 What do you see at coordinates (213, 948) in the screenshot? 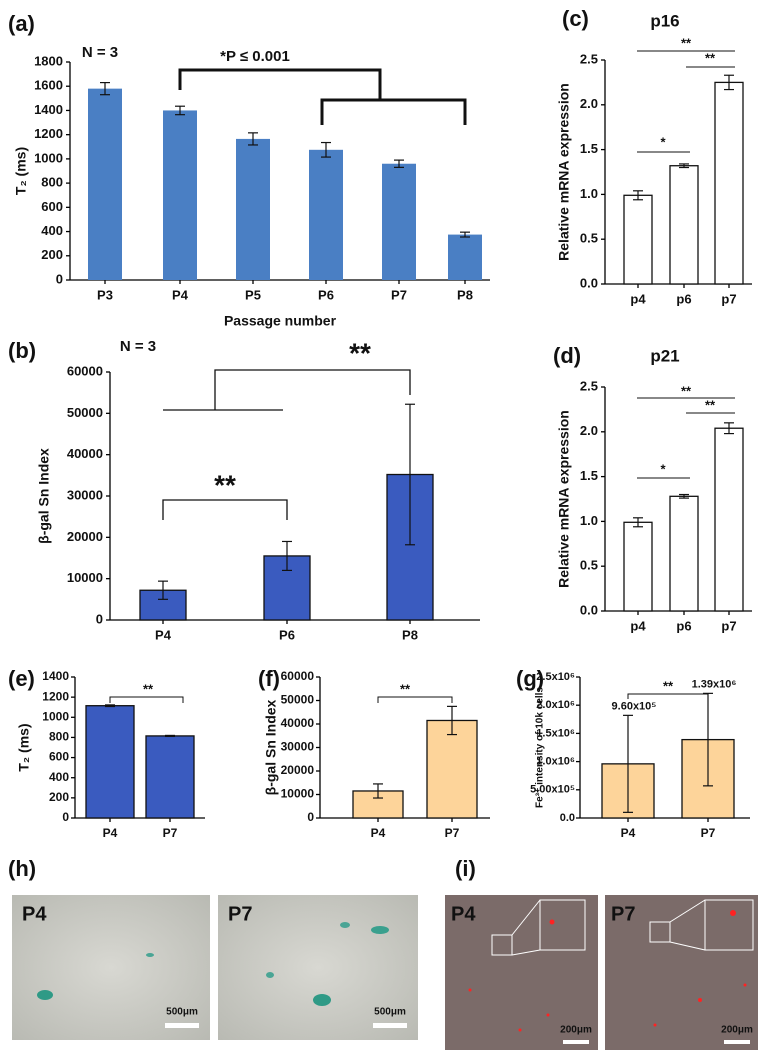
I see `image-panel-h: (h) P4 500μm P7 500μm` at bounding box center [213, 948].